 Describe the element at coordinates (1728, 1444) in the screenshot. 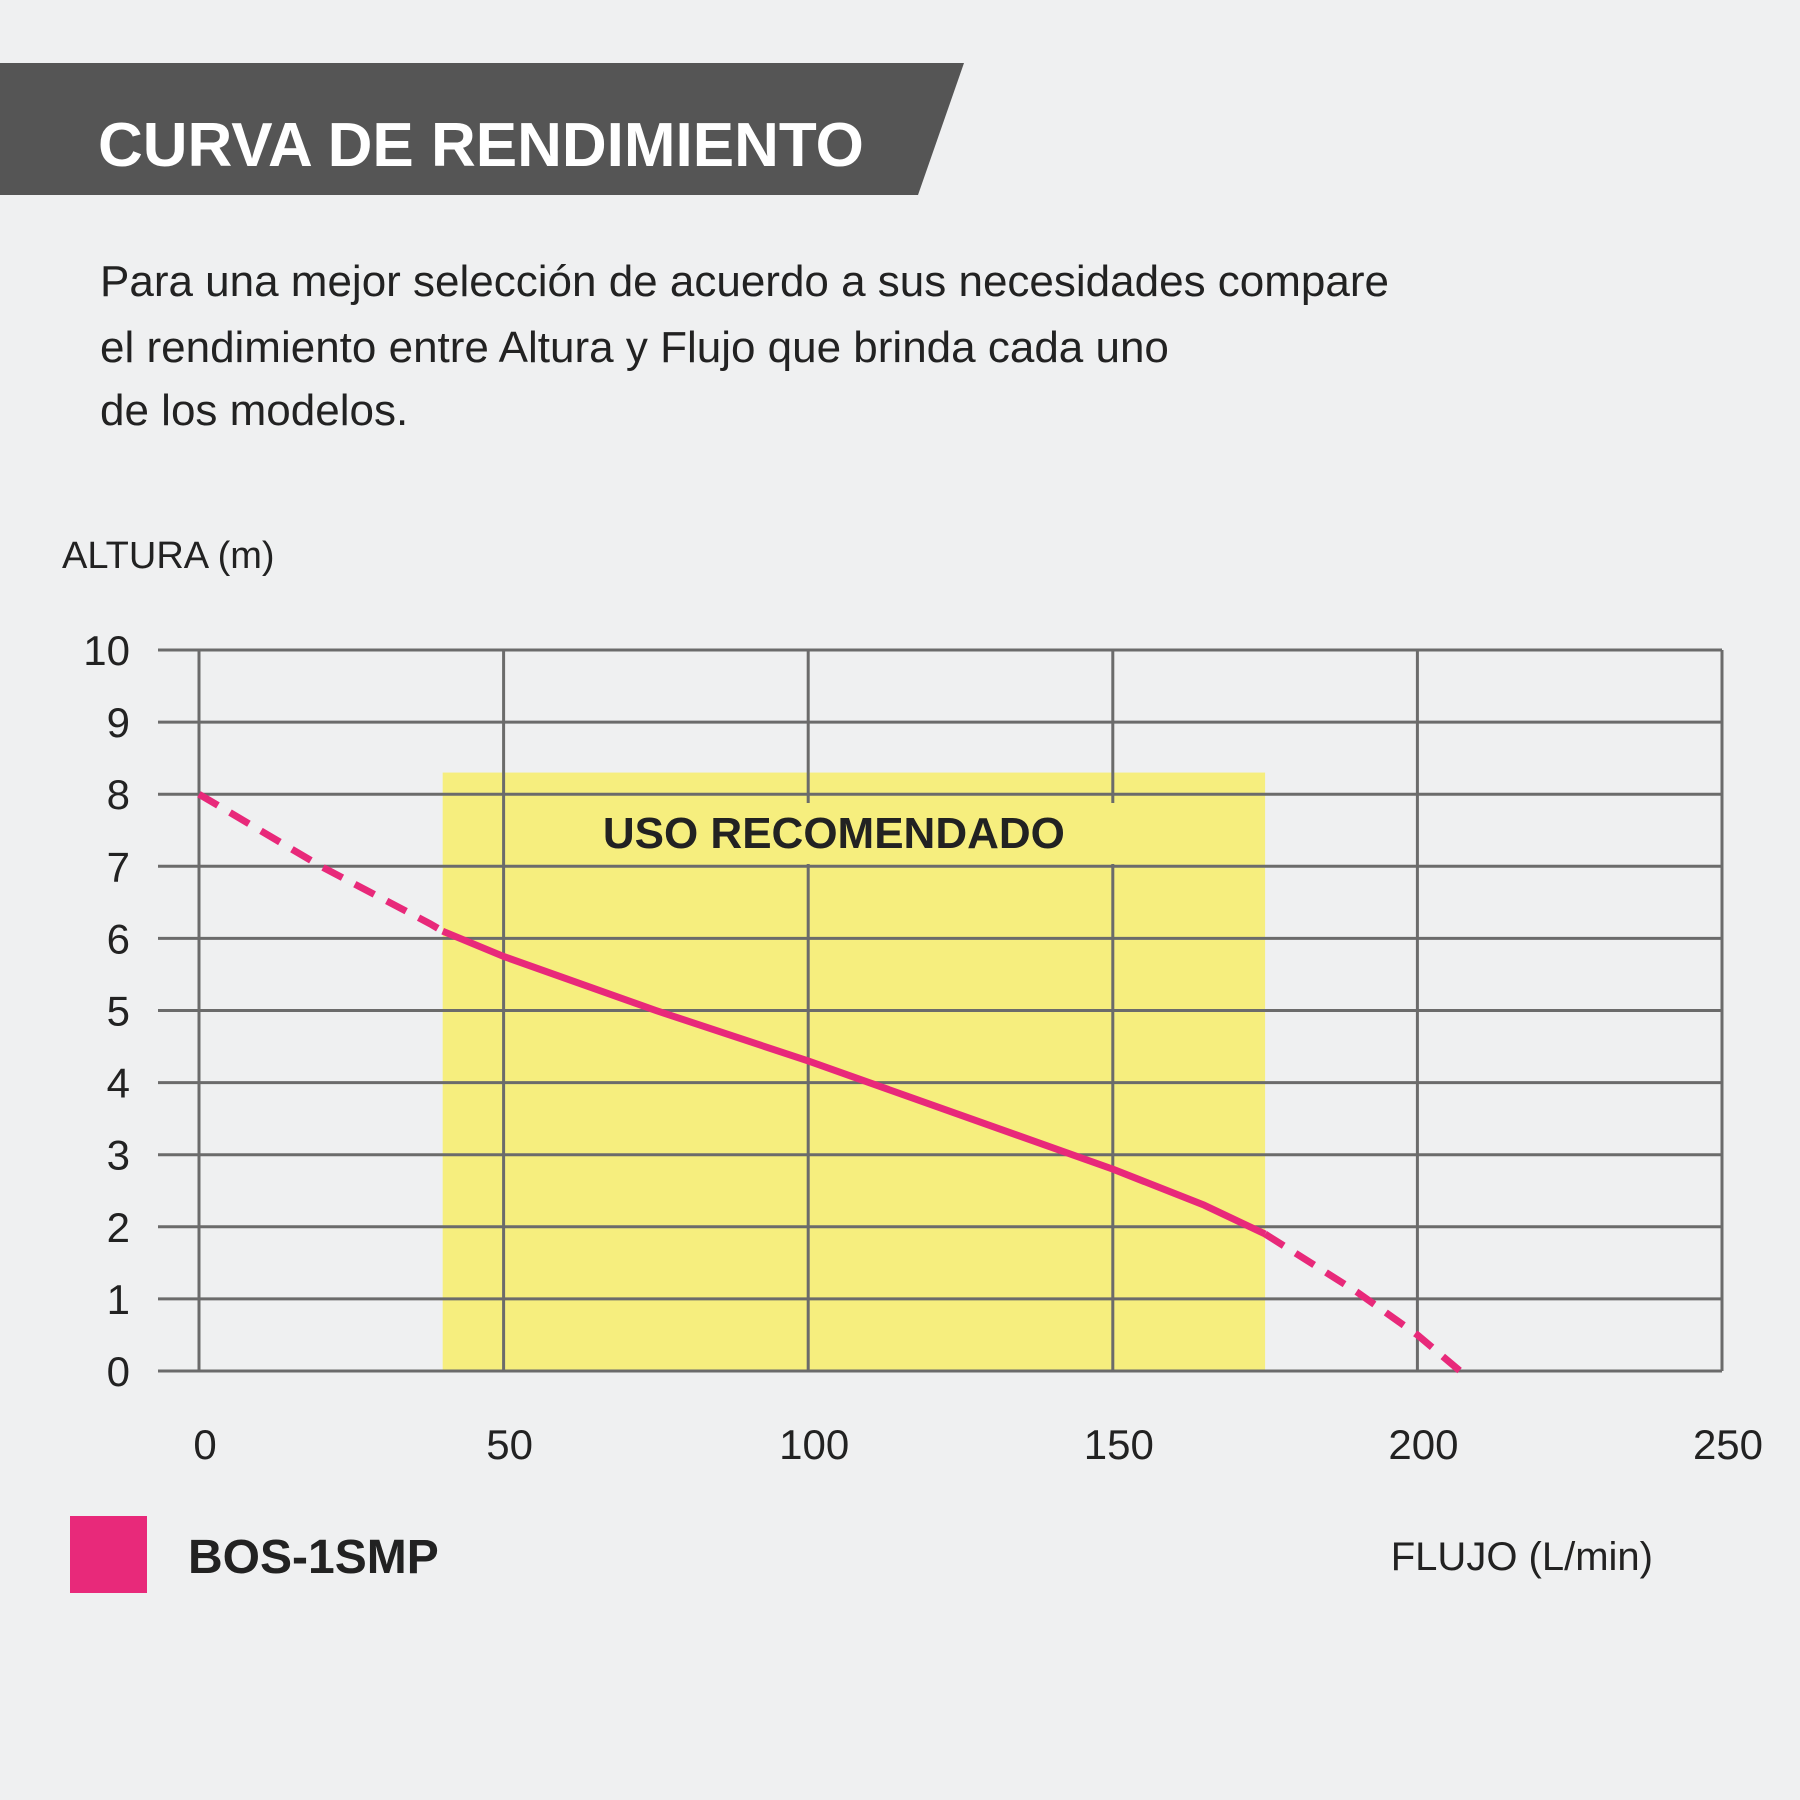

I see `x-tick-label: 250` at that location.